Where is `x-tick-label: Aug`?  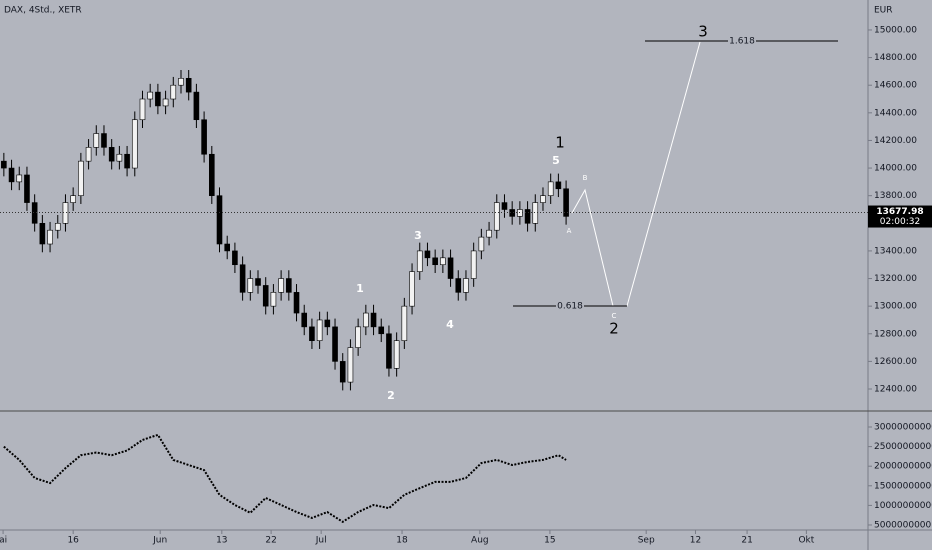 x-tick-label: Aug is located at coordinates (480, 541).